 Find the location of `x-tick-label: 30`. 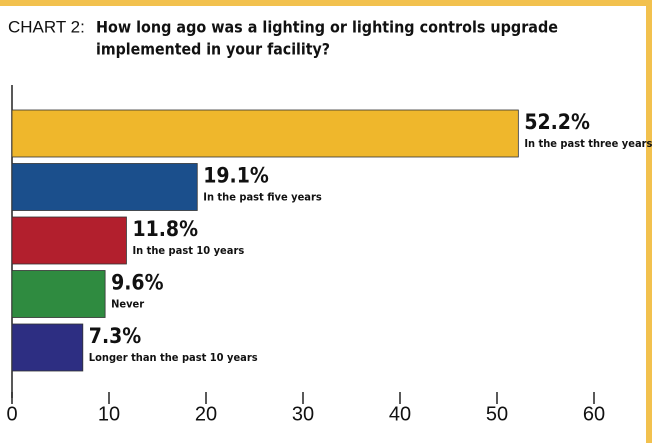

x-tick-label: 30 is located at coordinates (303, 414).